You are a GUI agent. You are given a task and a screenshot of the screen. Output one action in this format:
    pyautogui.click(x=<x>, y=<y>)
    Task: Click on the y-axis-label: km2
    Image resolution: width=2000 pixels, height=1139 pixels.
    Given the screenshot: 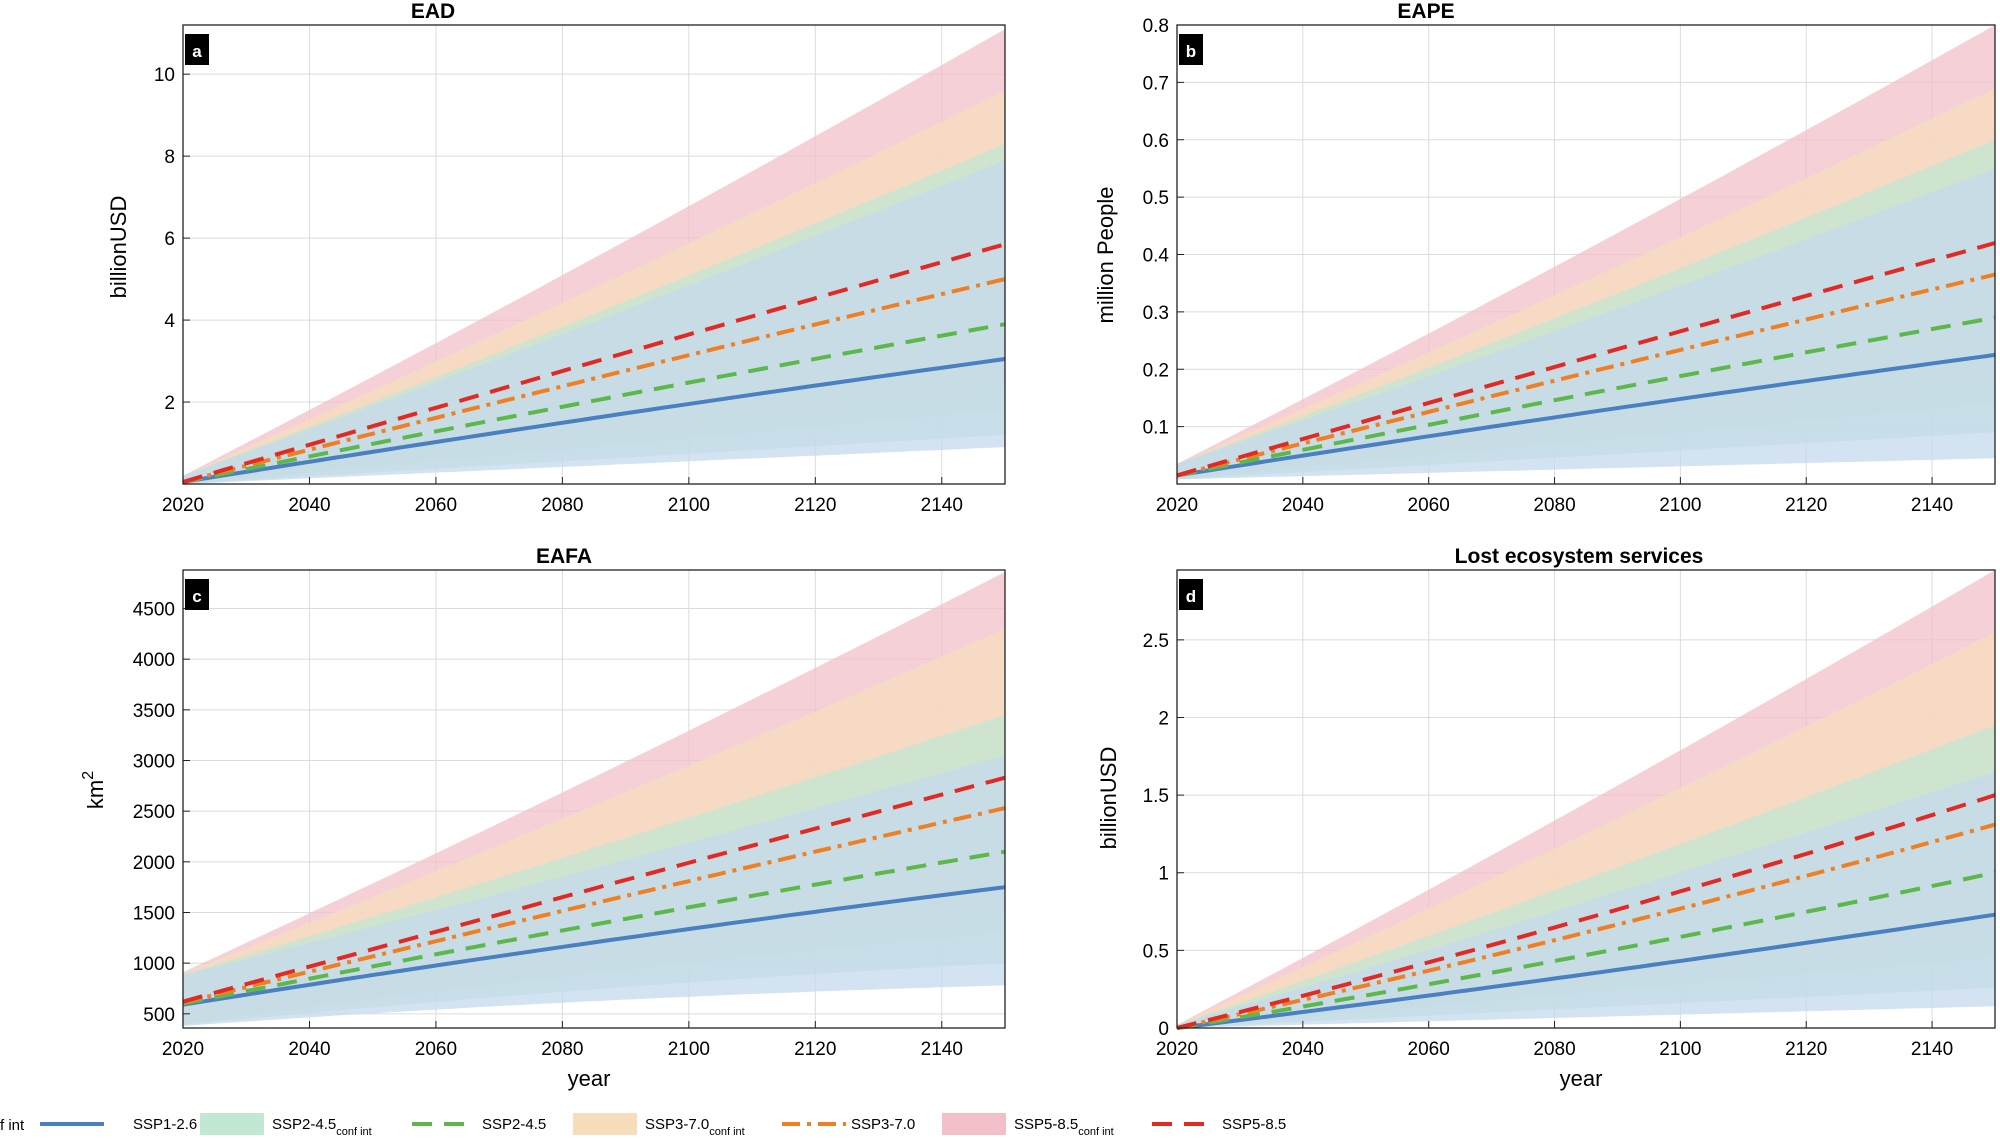 What is the action you would take?
    pyautogui.click(x=94, y=790)
    